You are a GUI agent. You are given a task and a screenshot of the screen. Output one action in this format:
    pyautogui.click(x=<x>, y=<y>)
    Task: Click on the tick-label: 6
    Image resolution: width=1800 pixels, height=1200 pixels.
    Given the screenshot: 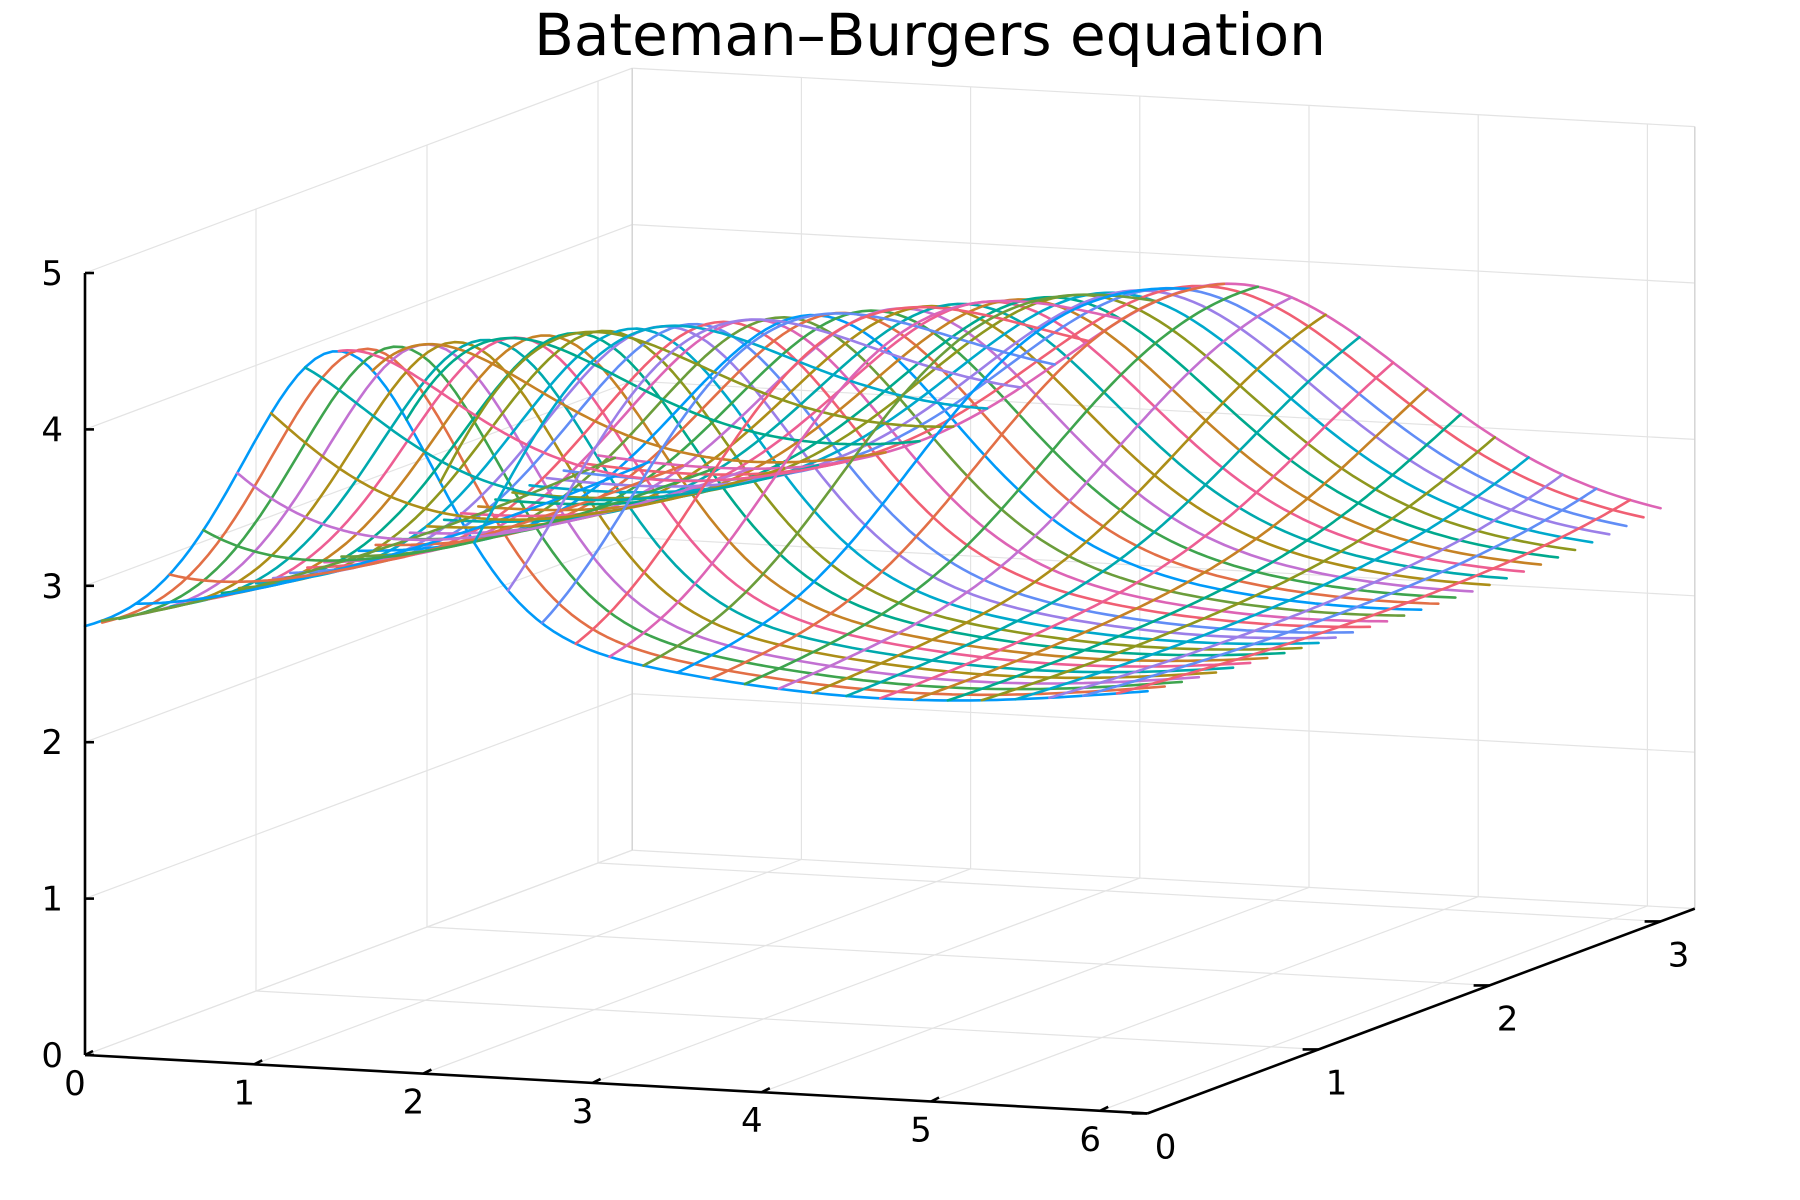 What is the action you would take?
    pyautogui.click(x=1090, y=1140)
    